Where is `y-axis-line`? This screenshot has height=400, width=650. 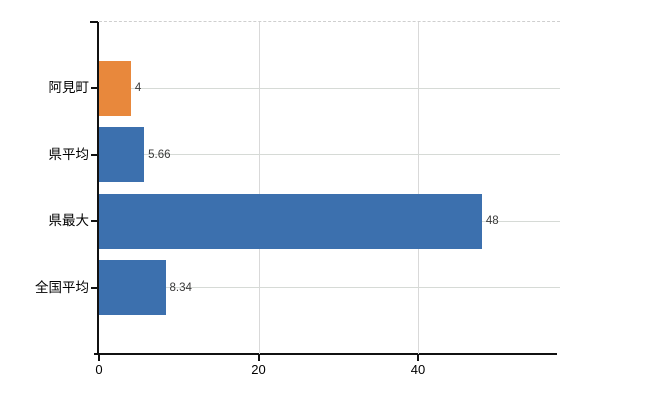 y-axis-line is located at coordinates (98, 188).